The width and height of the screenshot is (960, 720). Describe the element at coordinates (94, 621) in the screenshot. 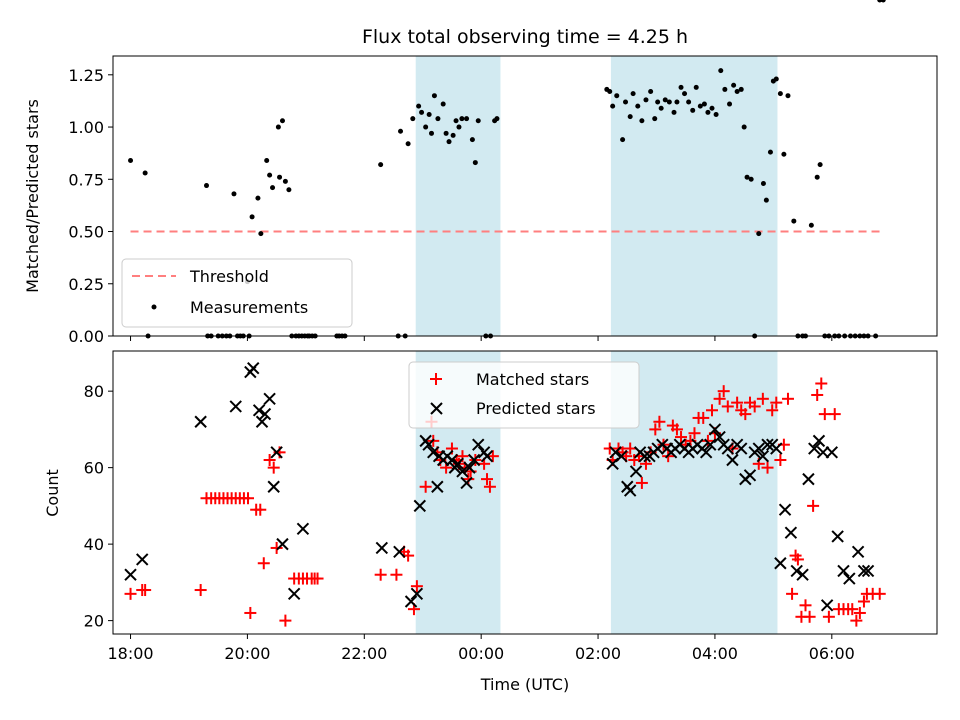

I see `bottom-y-tick-label: 20` at that location.